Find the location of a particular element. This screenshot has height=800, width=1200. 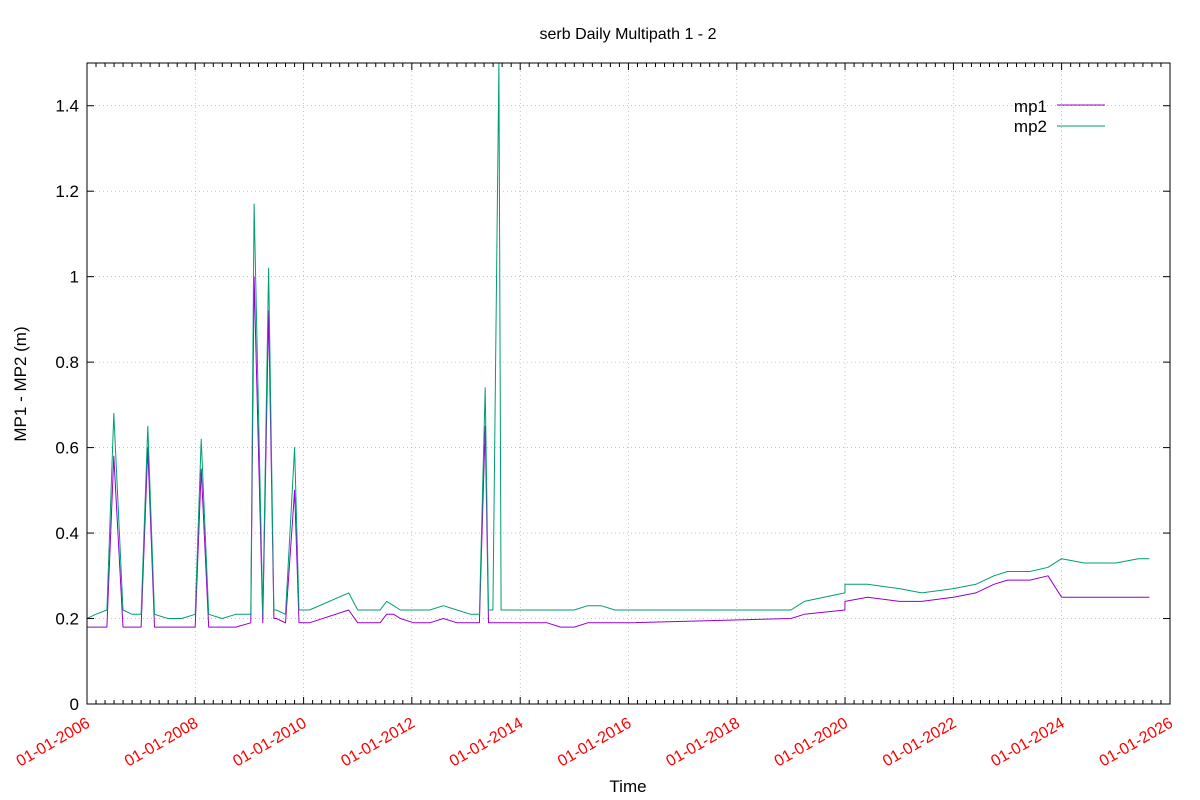

x-tick-label: 01-01-2020 is located at coordinates (811, 743).